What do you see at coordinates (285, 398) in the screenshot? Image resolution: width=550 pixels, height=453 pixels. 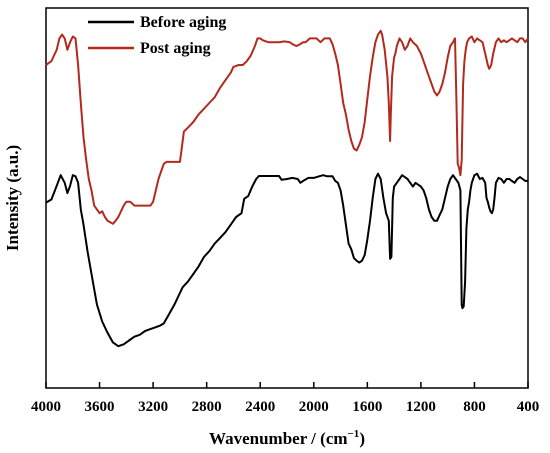 I see `x-axis-ticks: 4000 3600 3200 2800 2400 2000 1600 1200 800 400` at bounding box center [285, 398].